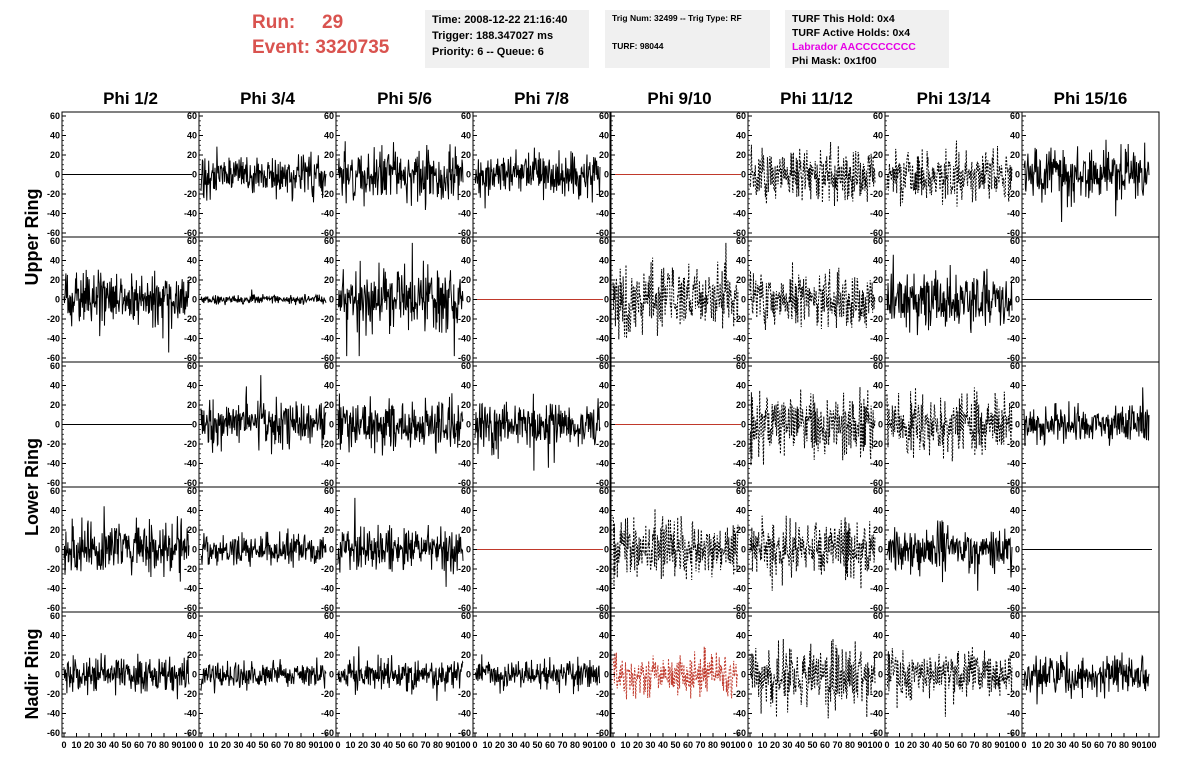 The width and height of the screenshot is (1196, 772). I want to click on trigger-text: Trigger: 188.347027 ms, so click(493, 36).